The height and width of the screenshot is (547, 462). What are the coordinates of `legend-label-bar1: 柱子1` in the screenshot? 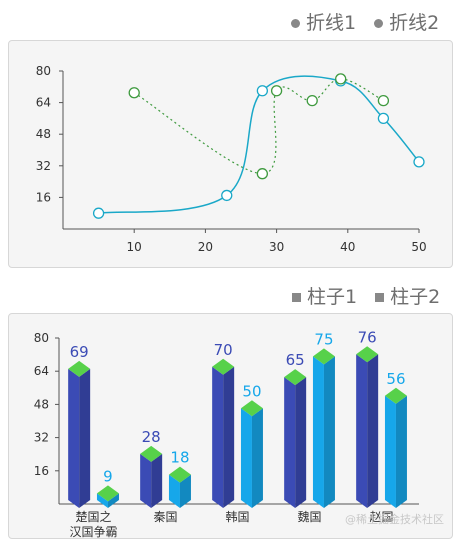 It's located at (332, 297).